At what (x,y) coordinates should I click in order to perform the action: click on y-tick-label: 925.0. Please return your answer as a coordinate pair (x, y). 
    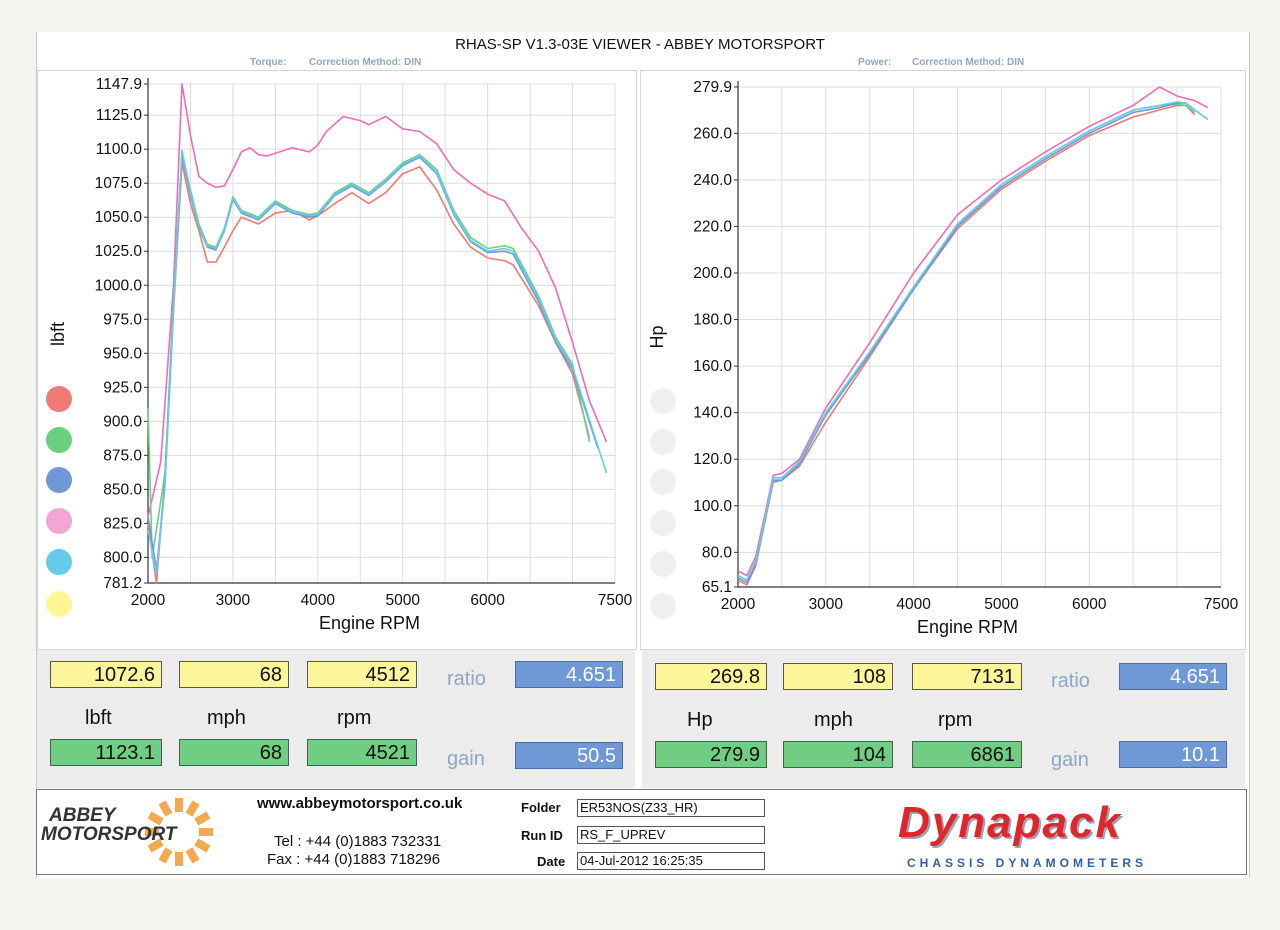
    Looking at the image, I should click on (122, 387).